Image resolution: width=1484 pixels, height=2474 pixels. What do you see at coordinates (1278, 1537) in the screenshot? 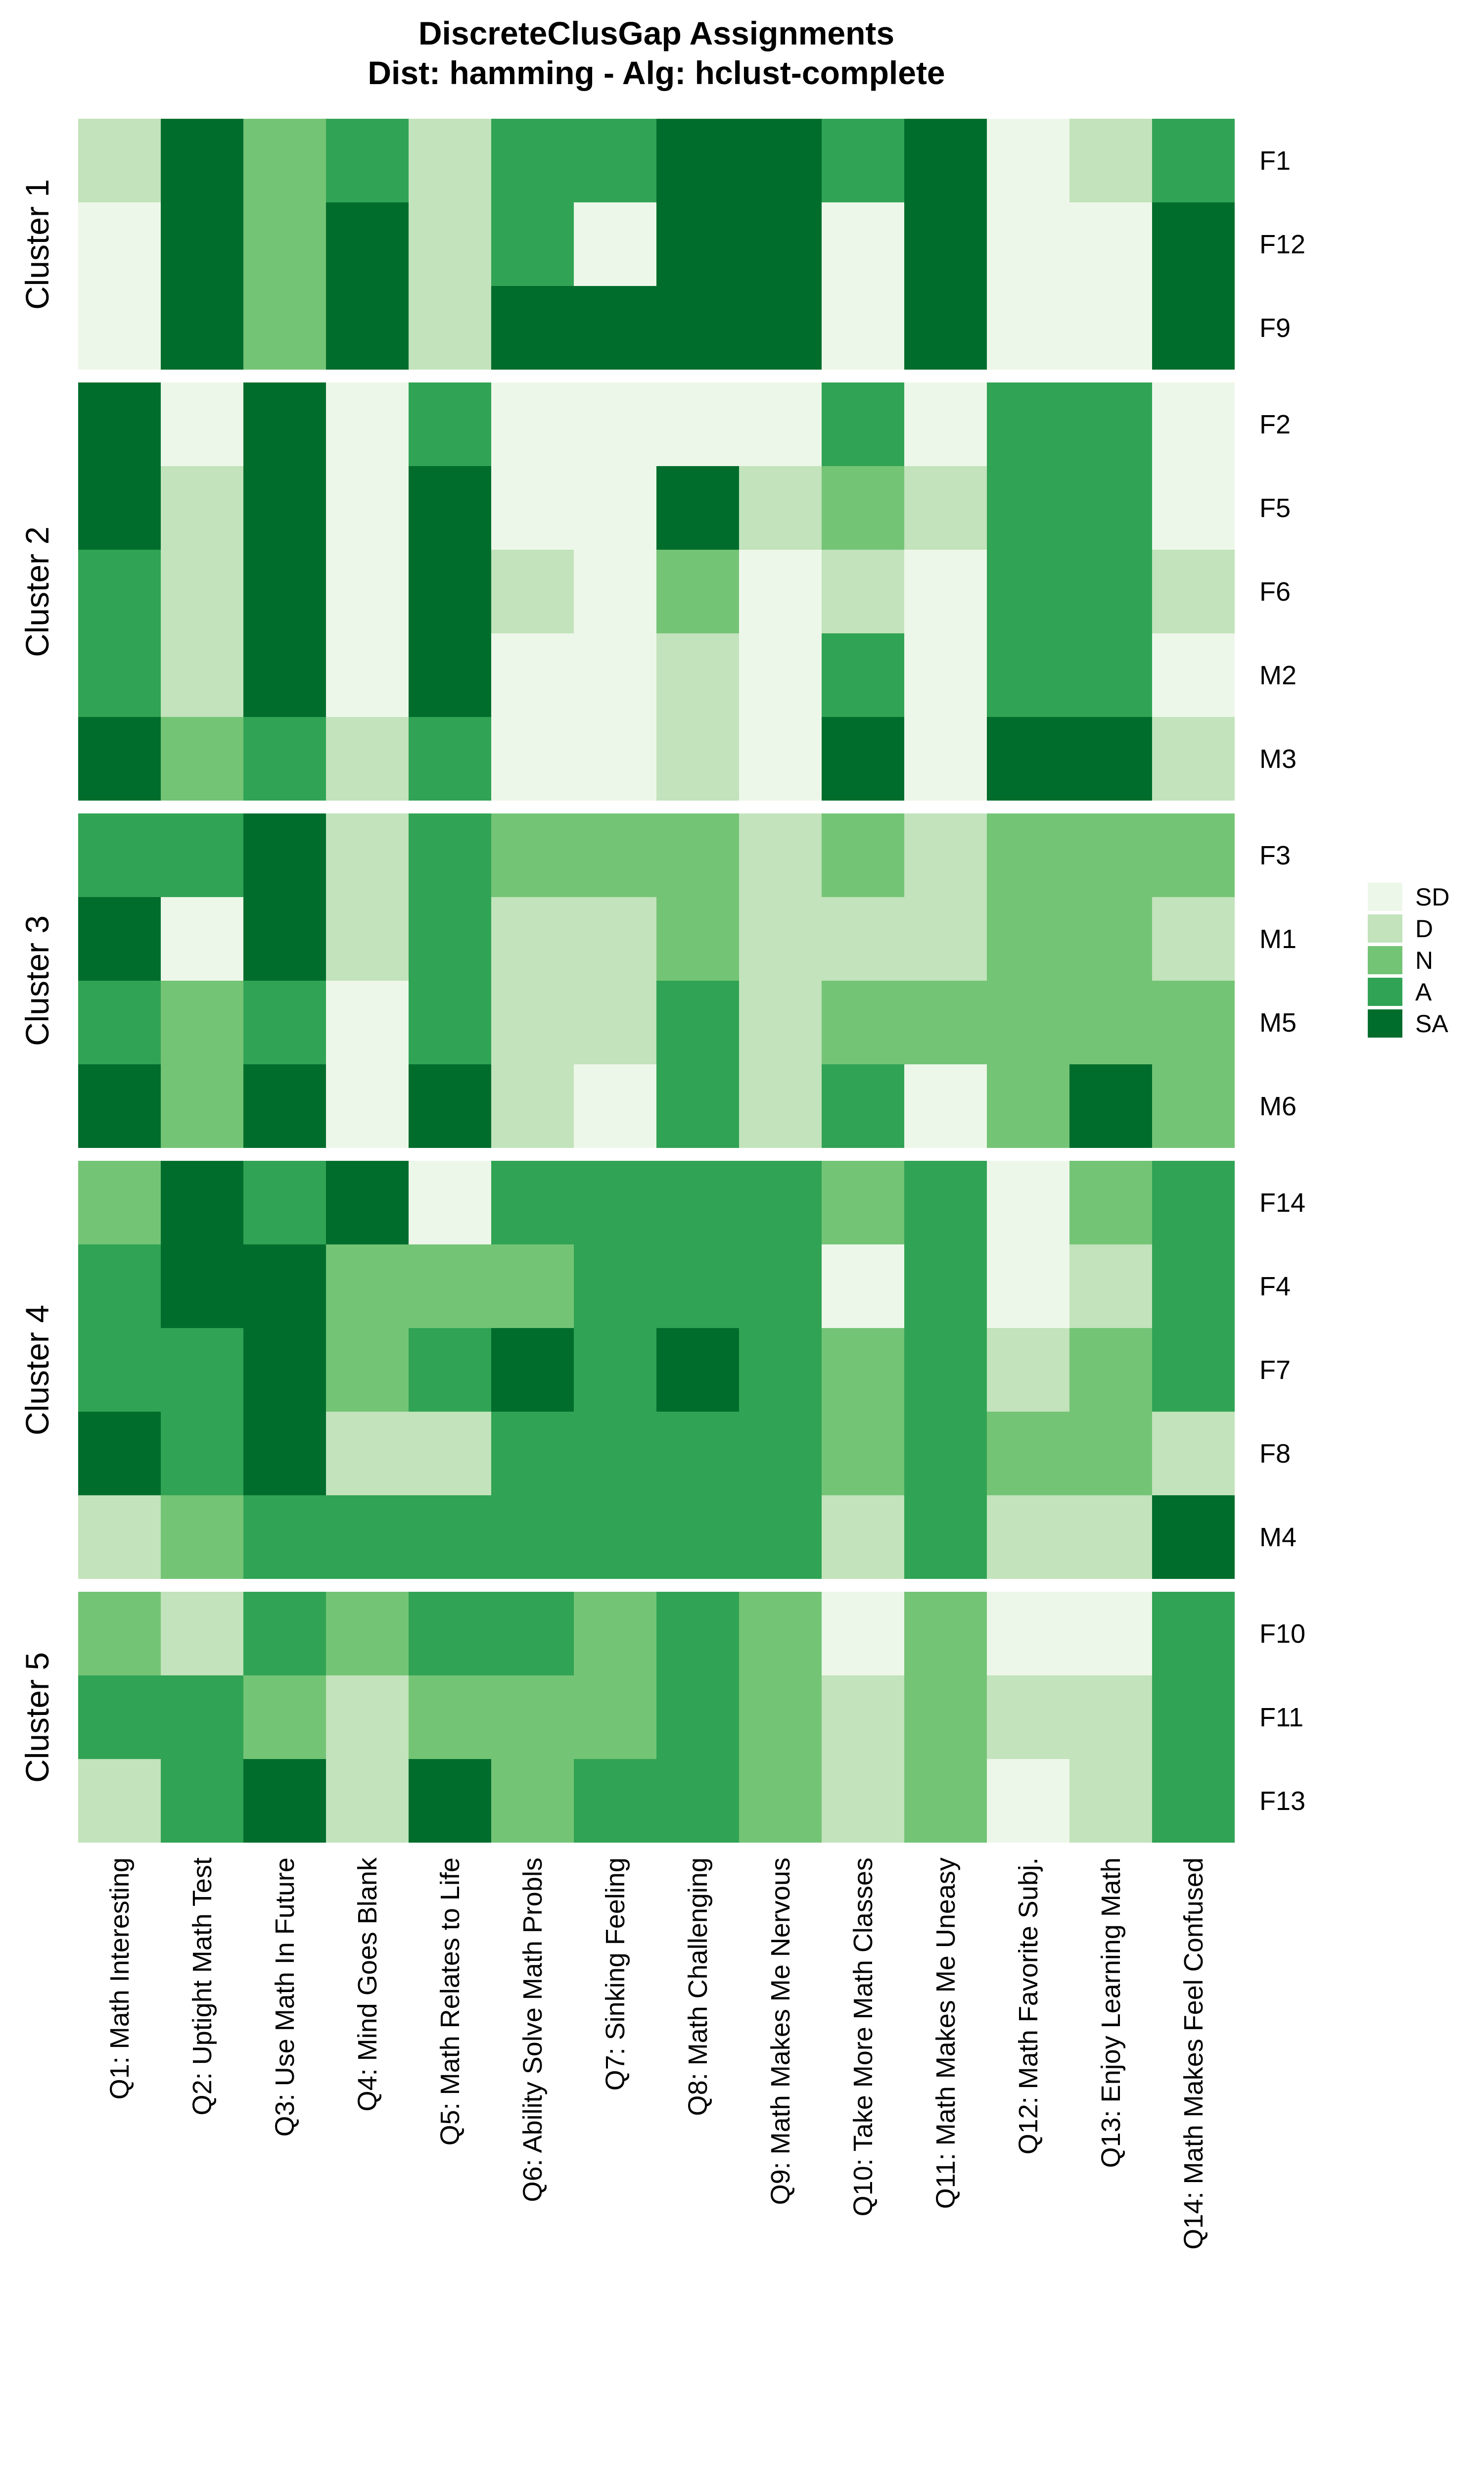
I see `row-label: M4` at bounding box center [1278, 1537].